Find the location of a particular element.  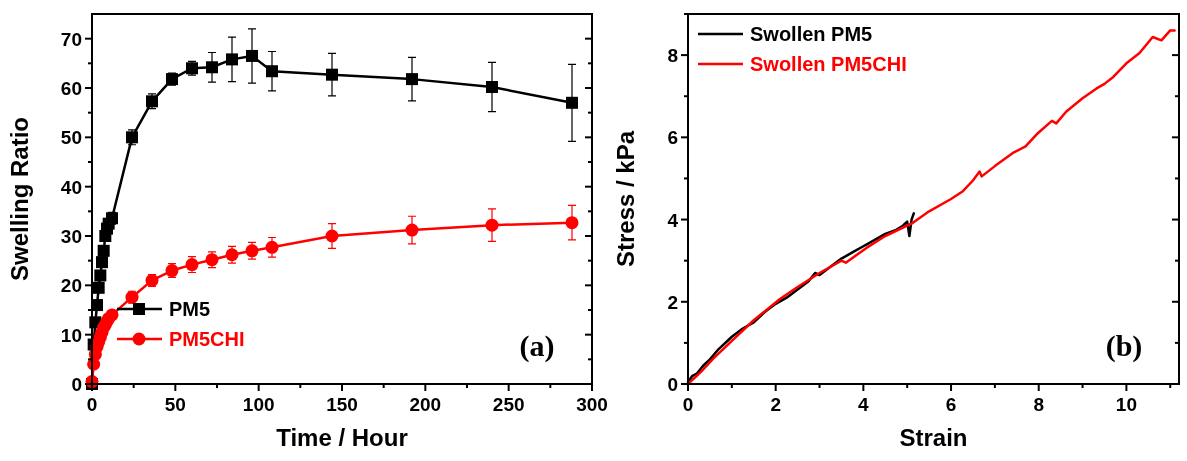

x-axis-title: Time / Hour is located at coordinates (342, 437).